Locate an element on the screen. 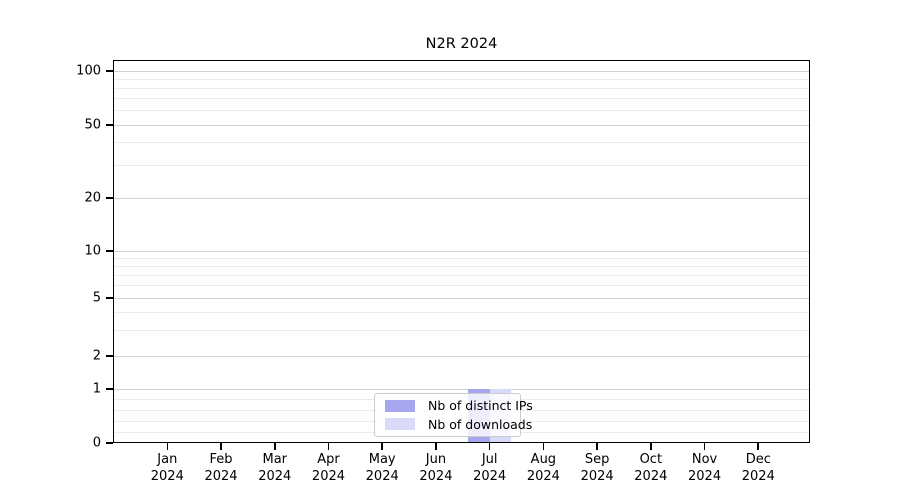 Image resolution: width=900 pixels, height=500 pixels. x-tick-month: Jul is located at coordinates (489, 459).